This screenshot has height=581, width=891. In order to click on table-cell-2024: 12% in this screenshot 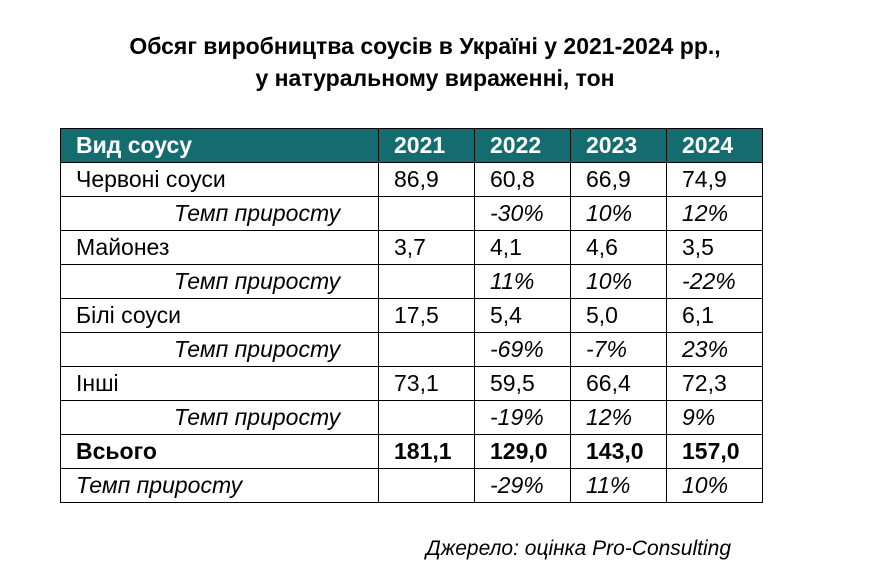, I will do `click(714, 213)`.